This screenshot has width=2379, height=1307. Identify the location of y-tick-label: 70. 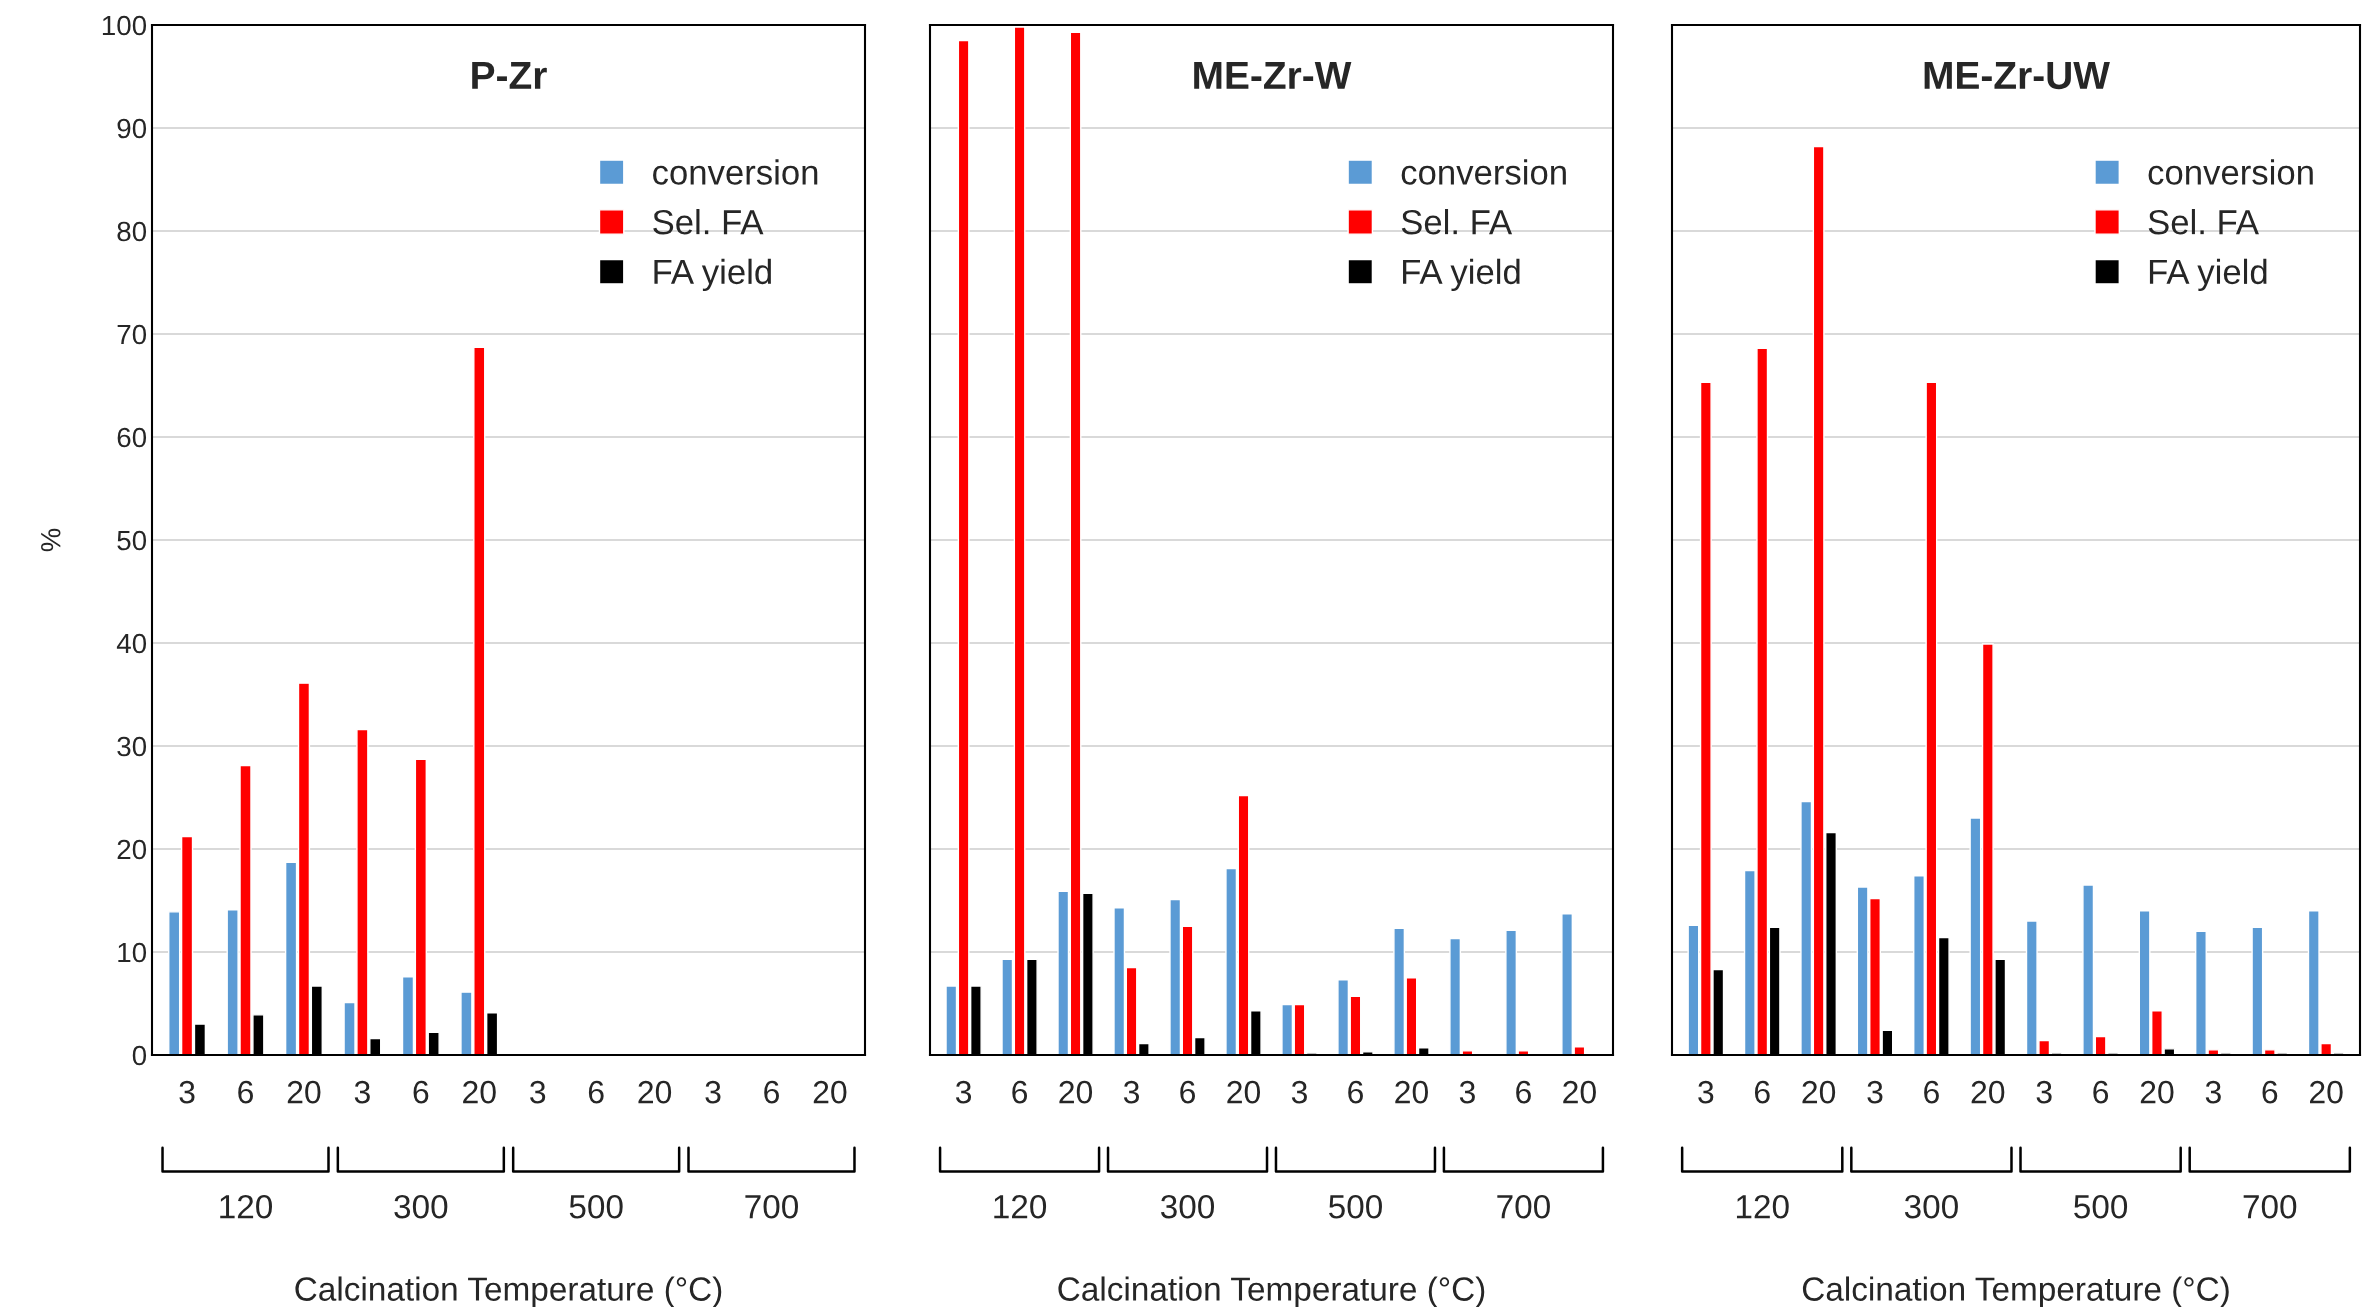
(132, 334).